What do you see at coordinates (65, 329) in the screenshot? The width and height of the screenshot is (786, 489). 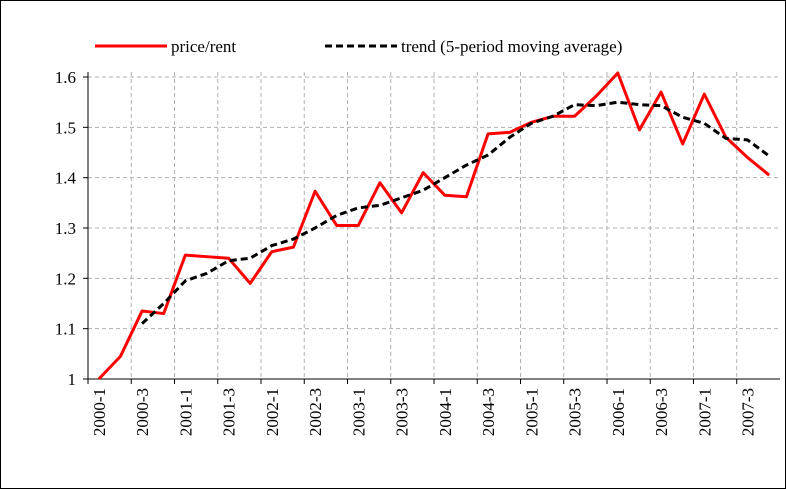 I see `y-tick-label: 1.1` at bounding box center [65, 329].